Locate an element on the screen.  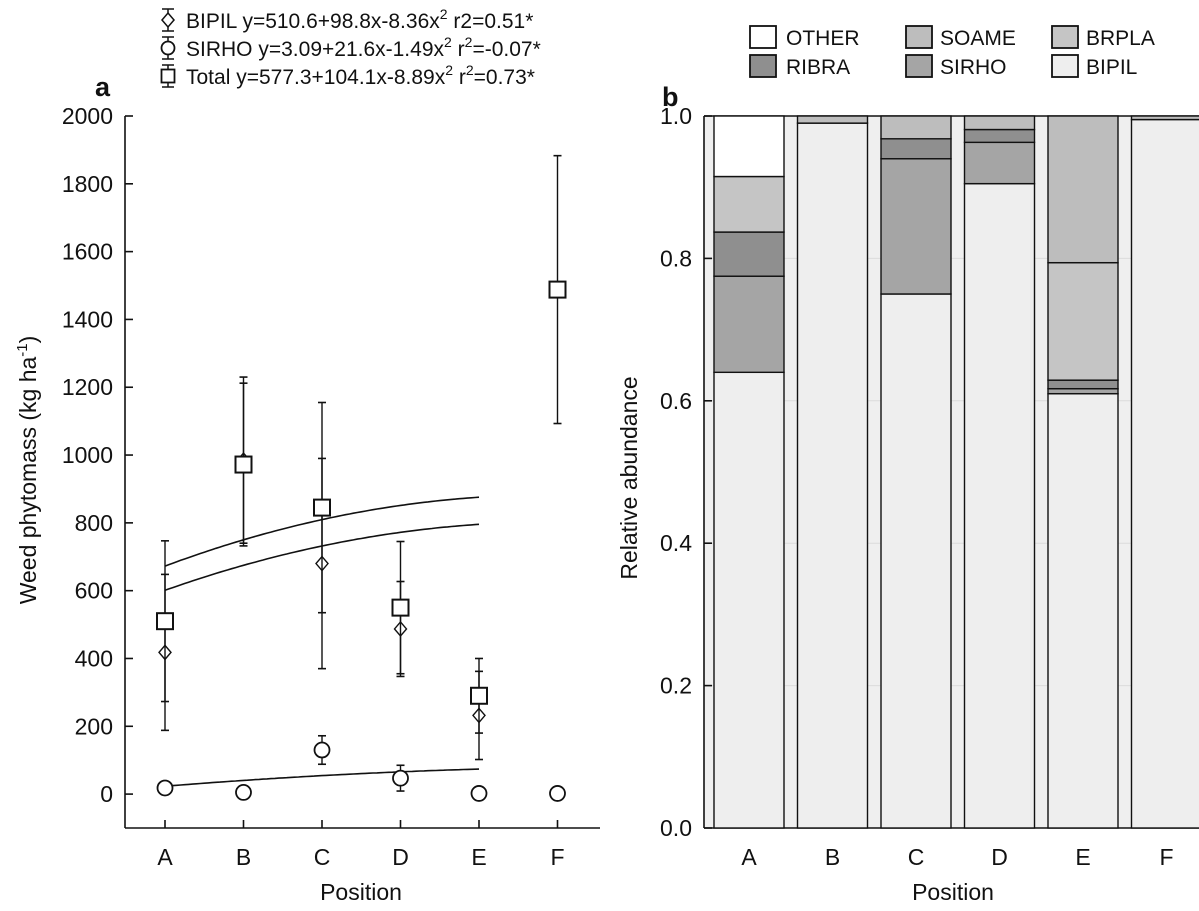
legend-label-other: OTHER is located at coordinates (823, 38).